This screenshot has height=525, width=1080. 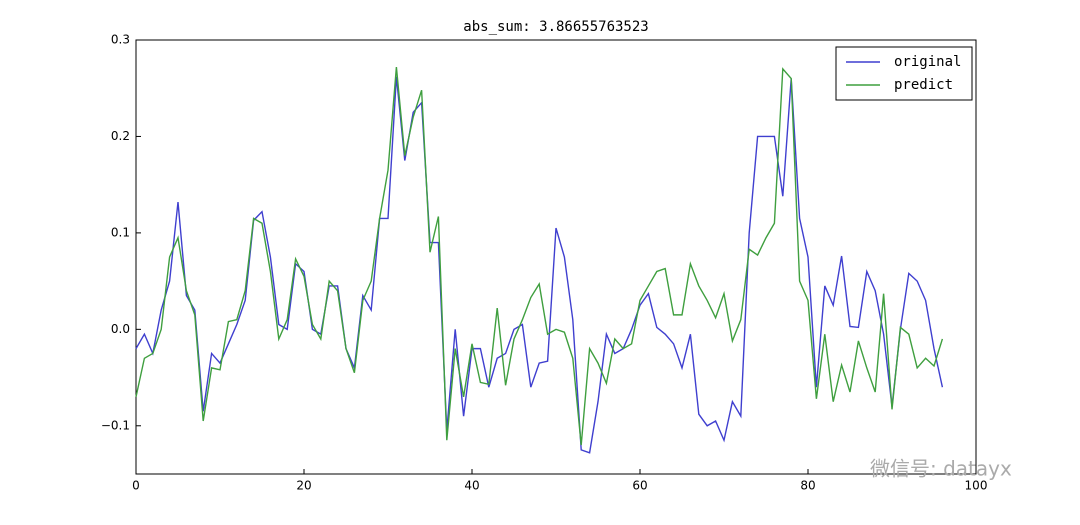 I want to click on x-tick-label: 100, so click(x=976, y=486).